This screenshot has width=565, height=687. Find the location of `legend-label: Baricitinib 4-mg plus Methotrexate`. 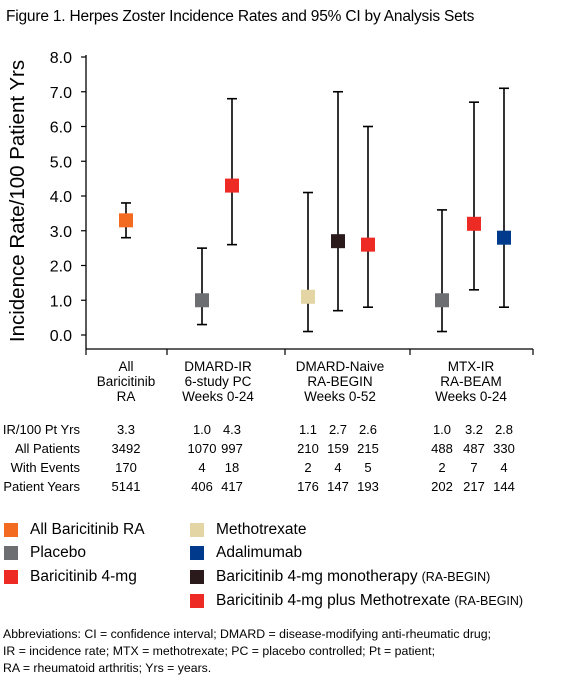

legend-label: Baricitinib 4-mg plus Methotrexate is located at coordinates (333, 600).